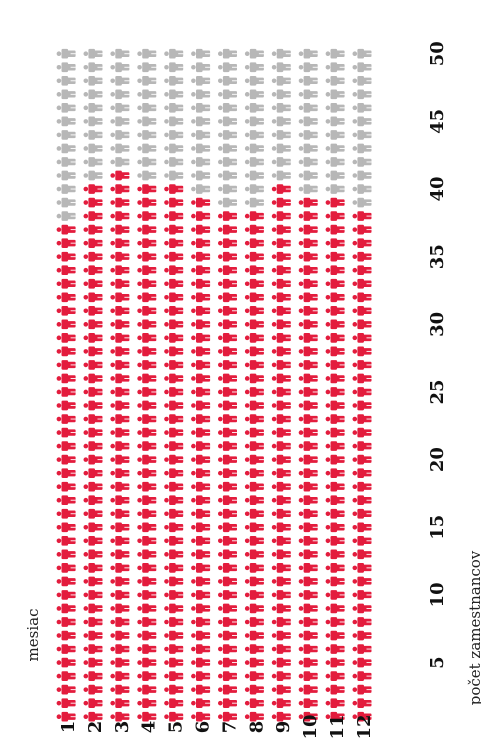 The height and width of the screenshot is (745, 481). What do you see at coordinates (437, 527) in the screenshot?
I see `tick-label: 15` at bounding box center [437, 527].